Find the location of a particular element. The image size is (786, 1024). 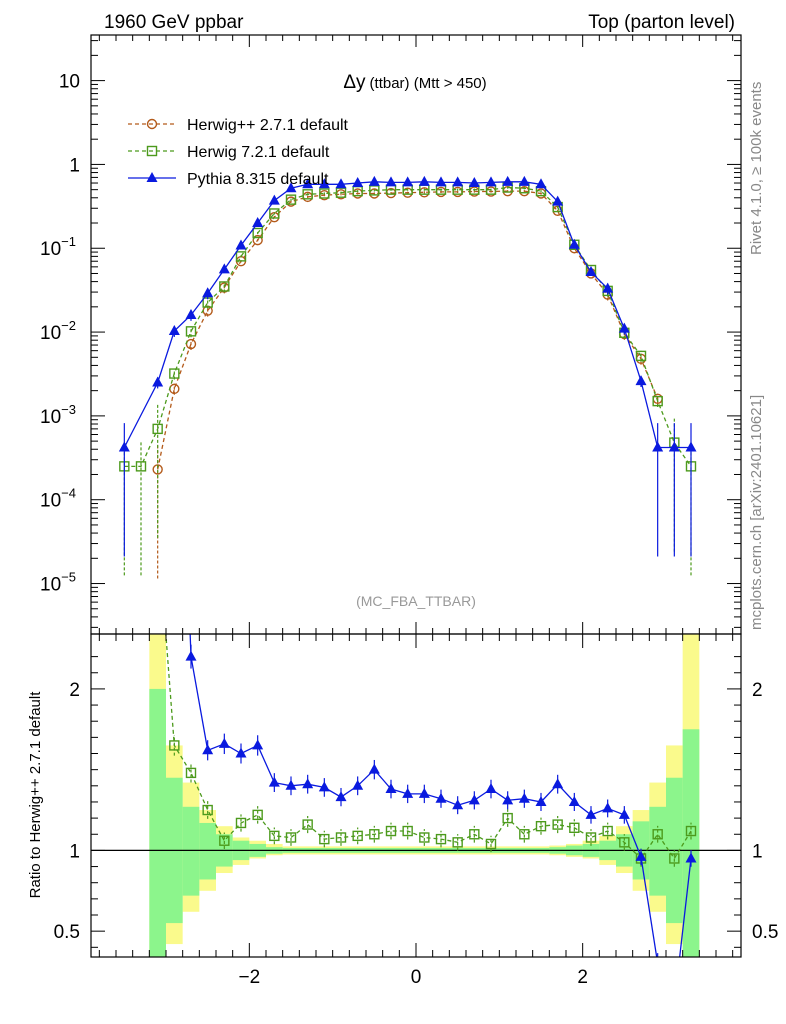

header-left-title: 1960 GeV ppbar is located at coordinates (174, 22).